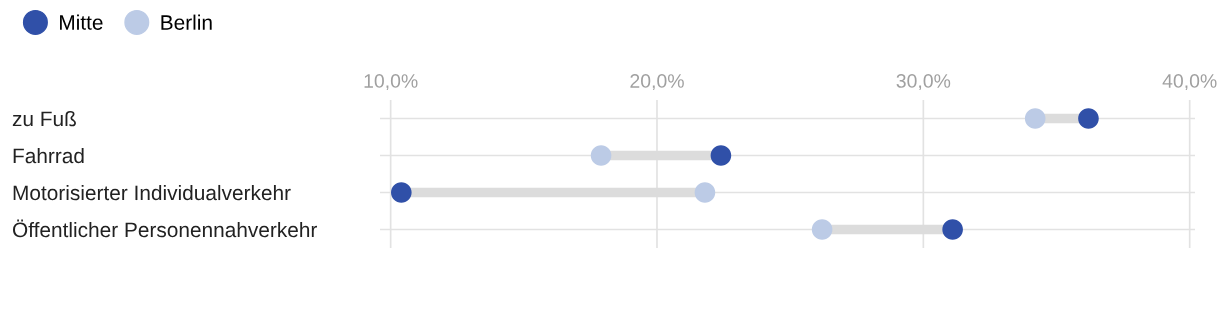 The height and width of the screenshot is (320, 1220). Describe the element at coordinates (1189, 82) in the screenshot. I see `x-tick-label: 40,0%` at that location.